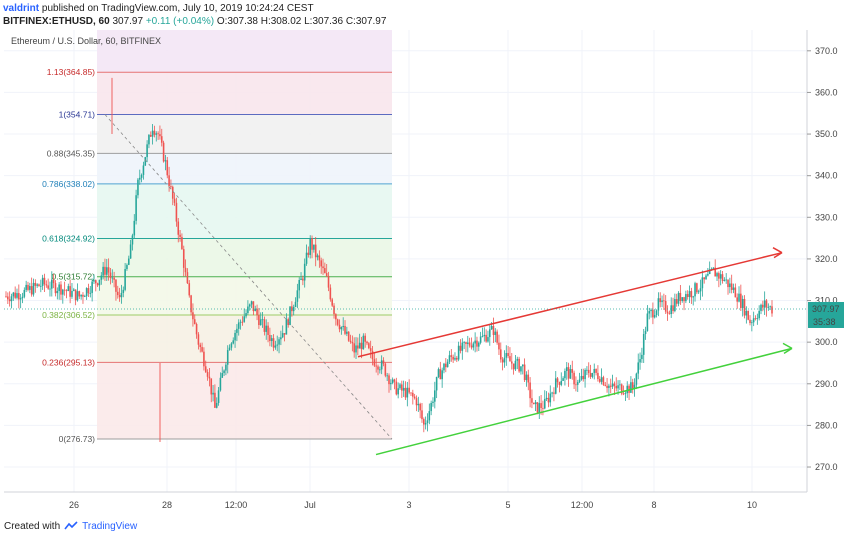 Image resolution: width=850 pixels, height=538 pixels. What do you see at coordinates (826, 342) in the screenshot?
I see `price-tick-label: 300.0` at bounding box center [826, 342].